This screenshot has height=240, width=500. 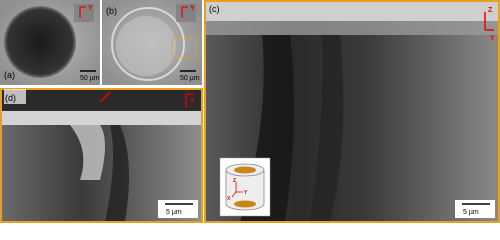 I want to click on inset: Z X Y, so click(x=245, y=187).